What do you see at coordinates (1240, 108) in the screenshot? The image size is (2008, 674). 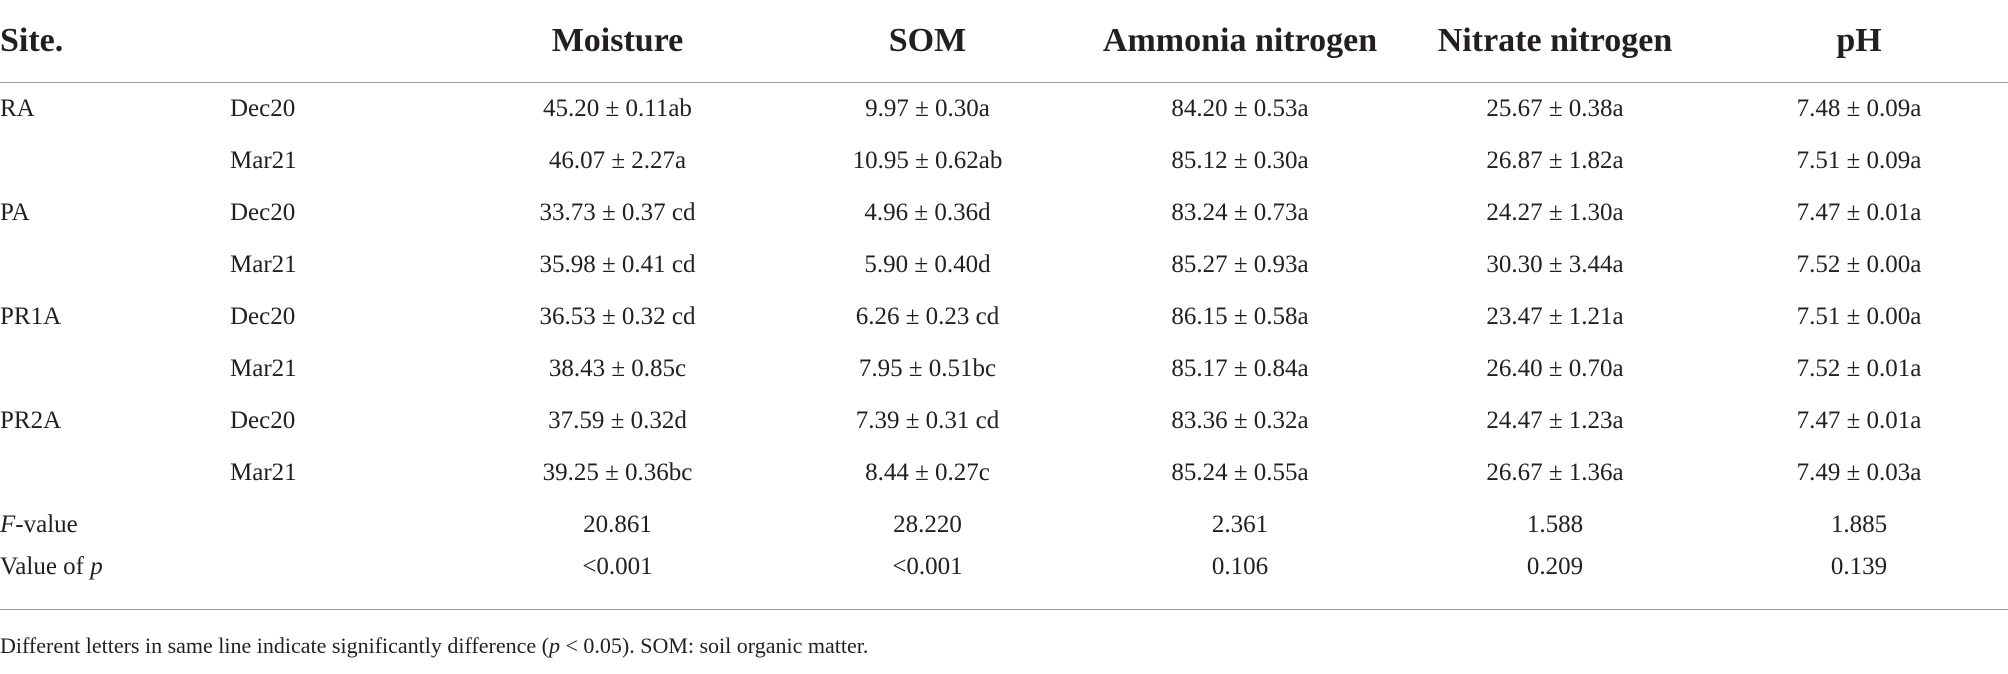 I see `cell-ammonia: 84.20 ± 0.53a` at bounding box center [1240, 108].